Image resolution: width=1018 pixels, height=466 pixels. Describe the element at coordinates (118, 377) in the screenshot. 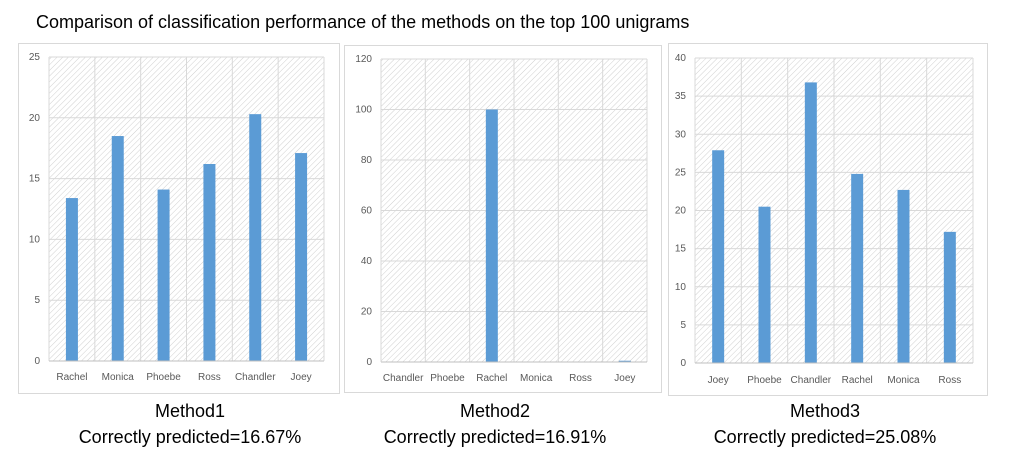

I see `method1-xtick-label: Monica` at that location.